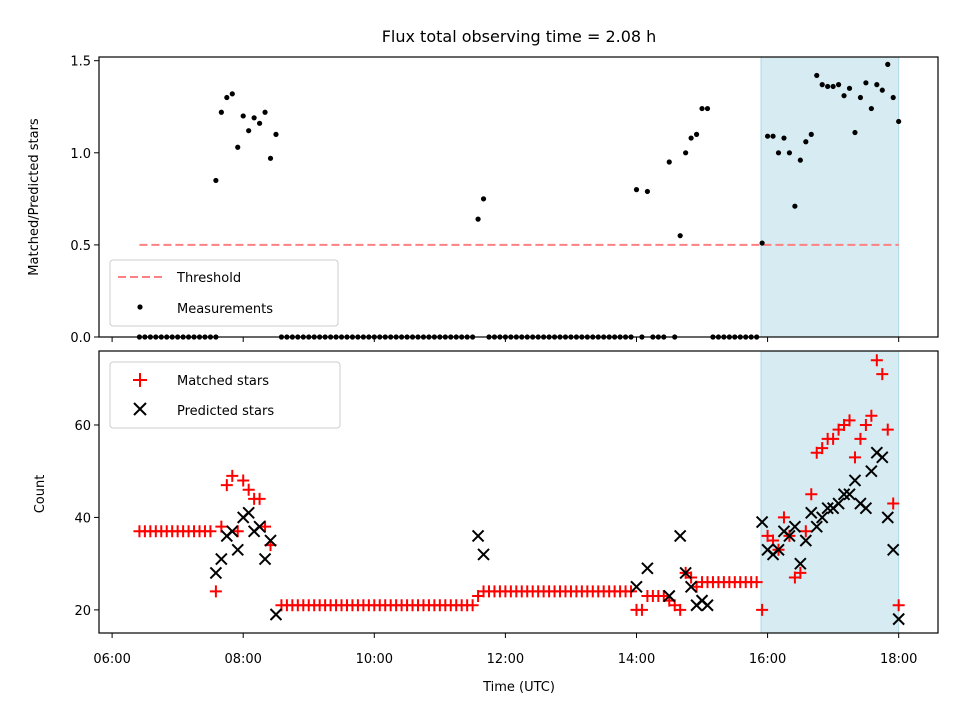 This screenshot has height=720, width=960. I want to click on x-tick-label: 12:00, so click(505, 659).